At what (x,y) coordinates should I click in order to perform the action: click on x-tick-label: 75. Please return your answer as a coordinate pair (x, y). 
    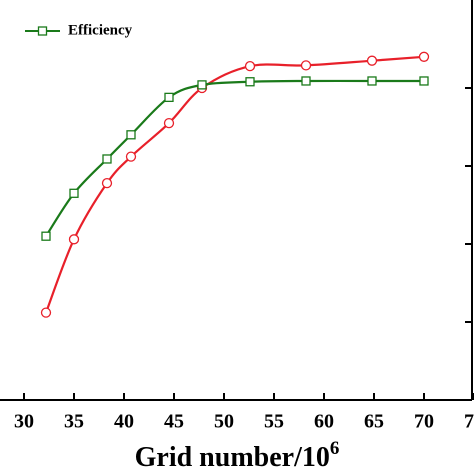
    Looking at the image, I should click on (469, 422).